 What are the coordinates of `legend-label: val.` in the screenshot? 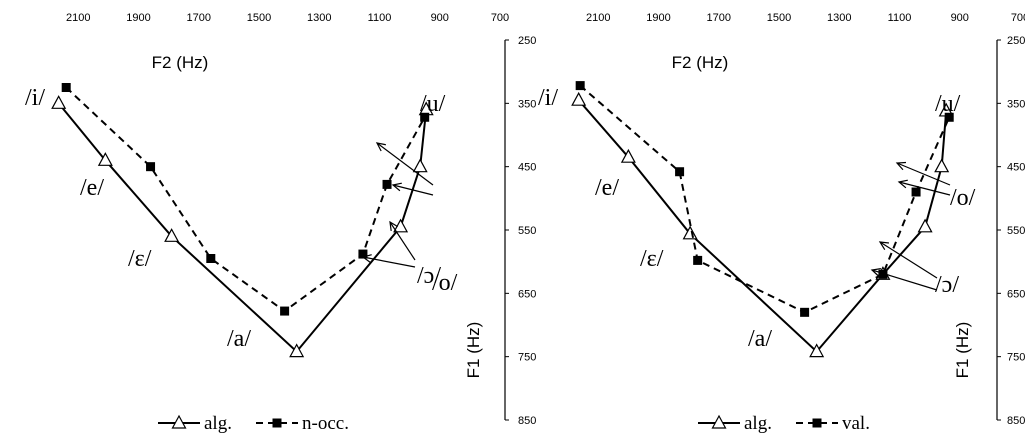 It's located at (856, 423).